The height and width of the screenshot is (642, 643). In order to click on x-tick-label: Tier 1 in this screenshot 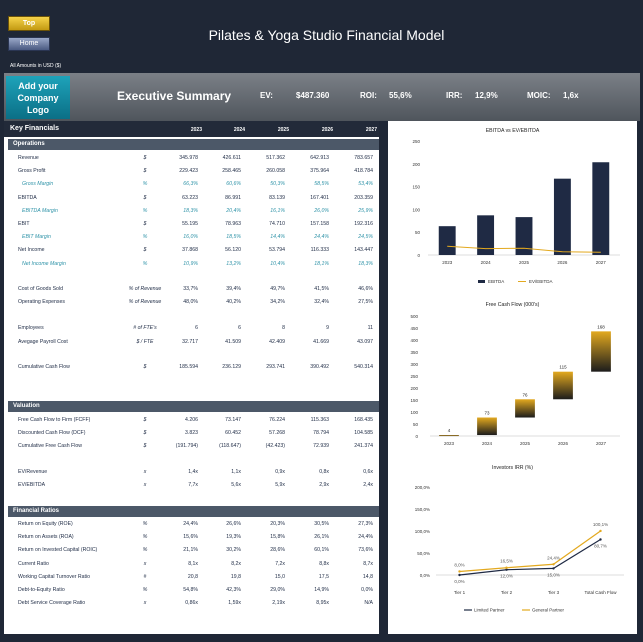, I will do `click(460, 592)`.